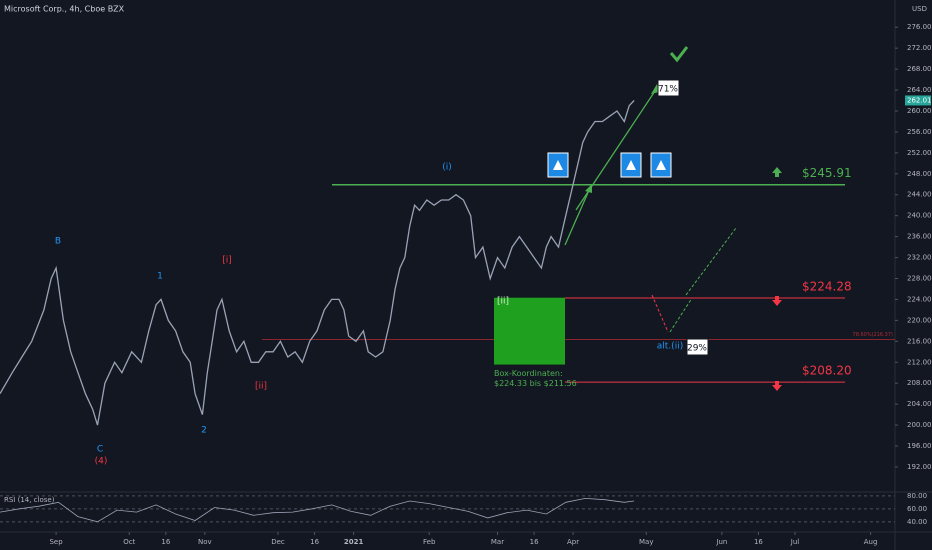  What do you see at coordinates (919, 320) in the screenshot?
I see `y-tick-label: 220.00` at bounding box center [919, 320].